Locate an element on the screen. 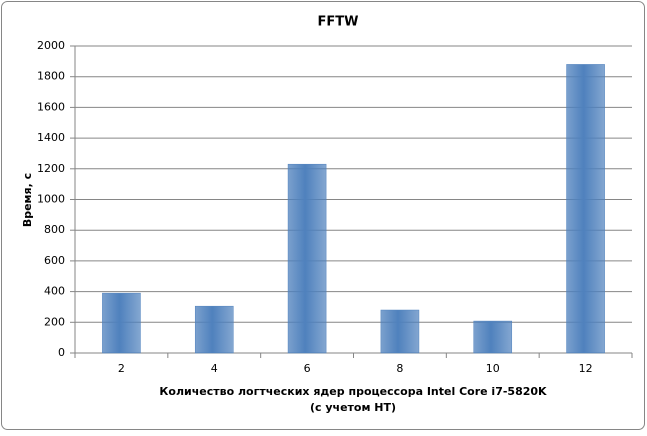 This screenshot has width=647, height=436. x-tick-label: 10 is located at coordinates (493, 368).